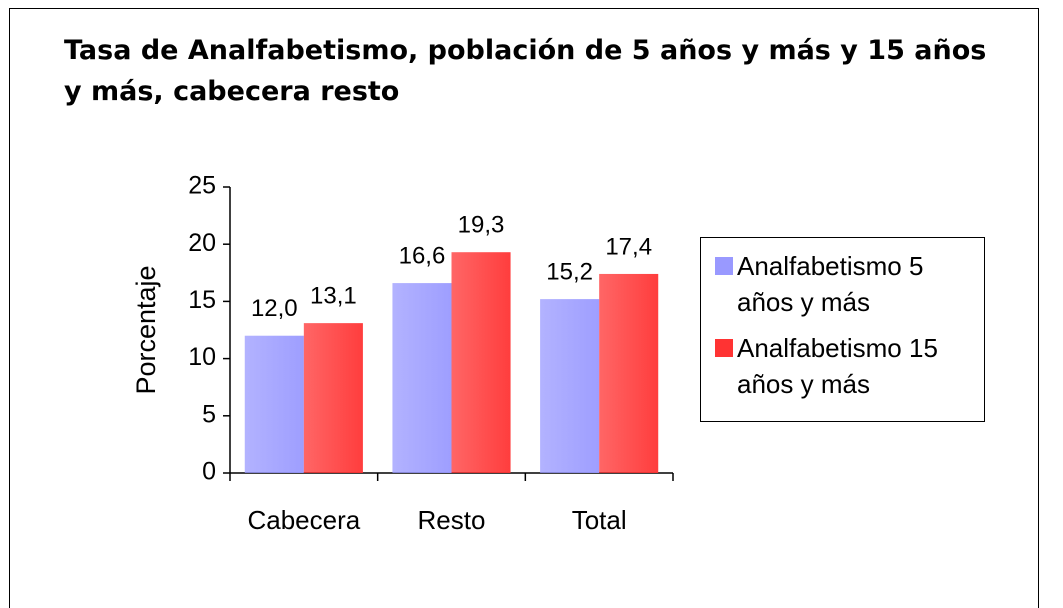 The width and height of the screenshot is (1063, 608). What do you see at coordinates (146, 329) in the screenshot?
I see `y-axis-label: Porcentaje` at bounding box center [146, 329].